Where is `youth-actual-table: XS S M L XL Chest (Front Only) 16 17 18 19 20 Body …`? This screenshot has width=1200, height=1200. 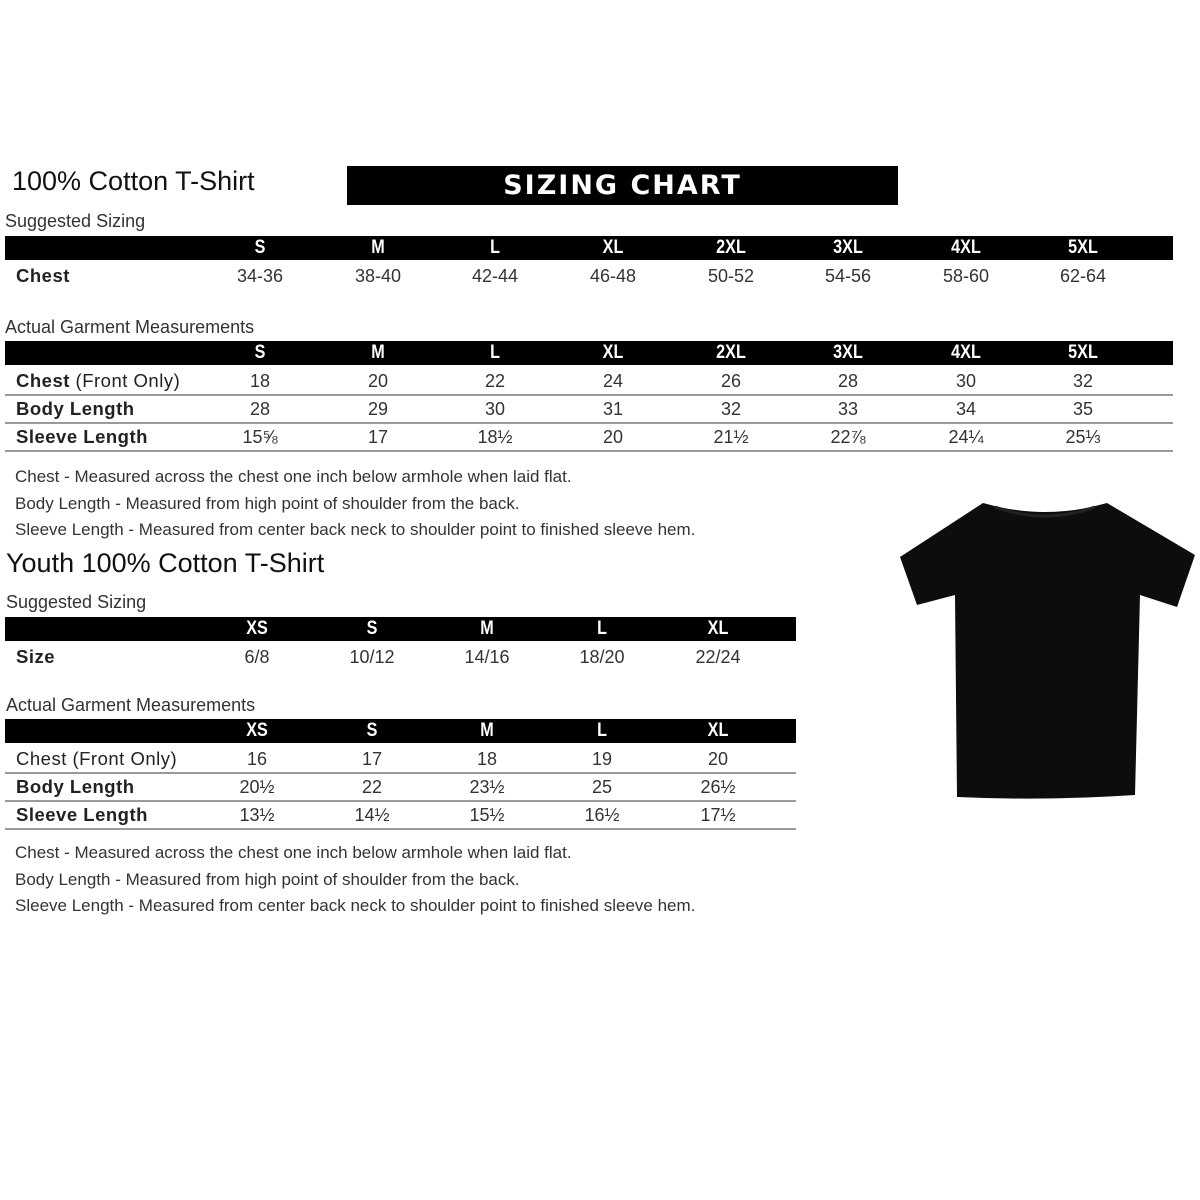
youth-actual-table: XS S M L XL Chest (Front Only) 16 17 18 19 20 Body … is located at coordinates (400, 774).